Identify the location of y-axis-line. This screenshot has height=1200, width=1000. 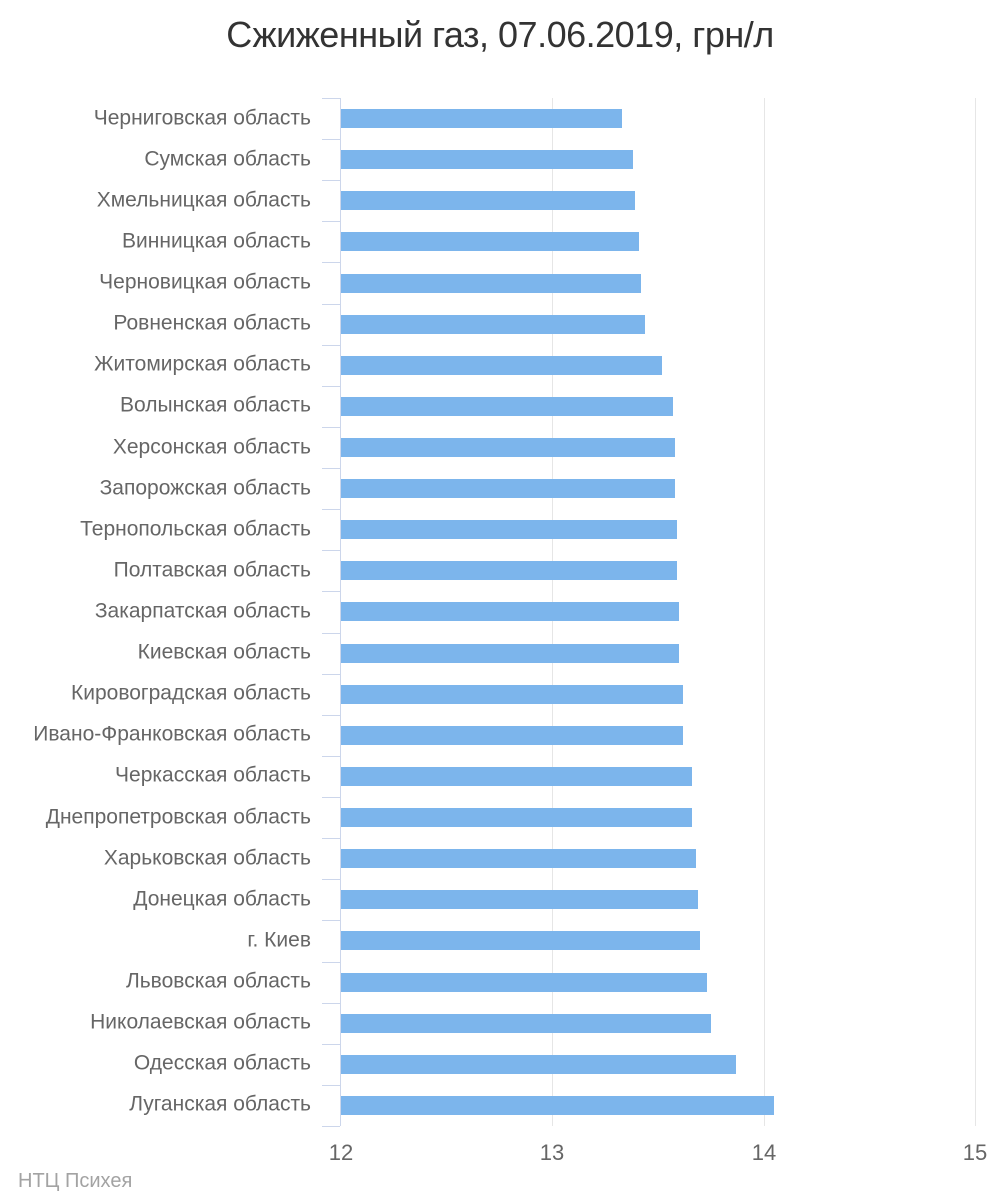
(340, 612).